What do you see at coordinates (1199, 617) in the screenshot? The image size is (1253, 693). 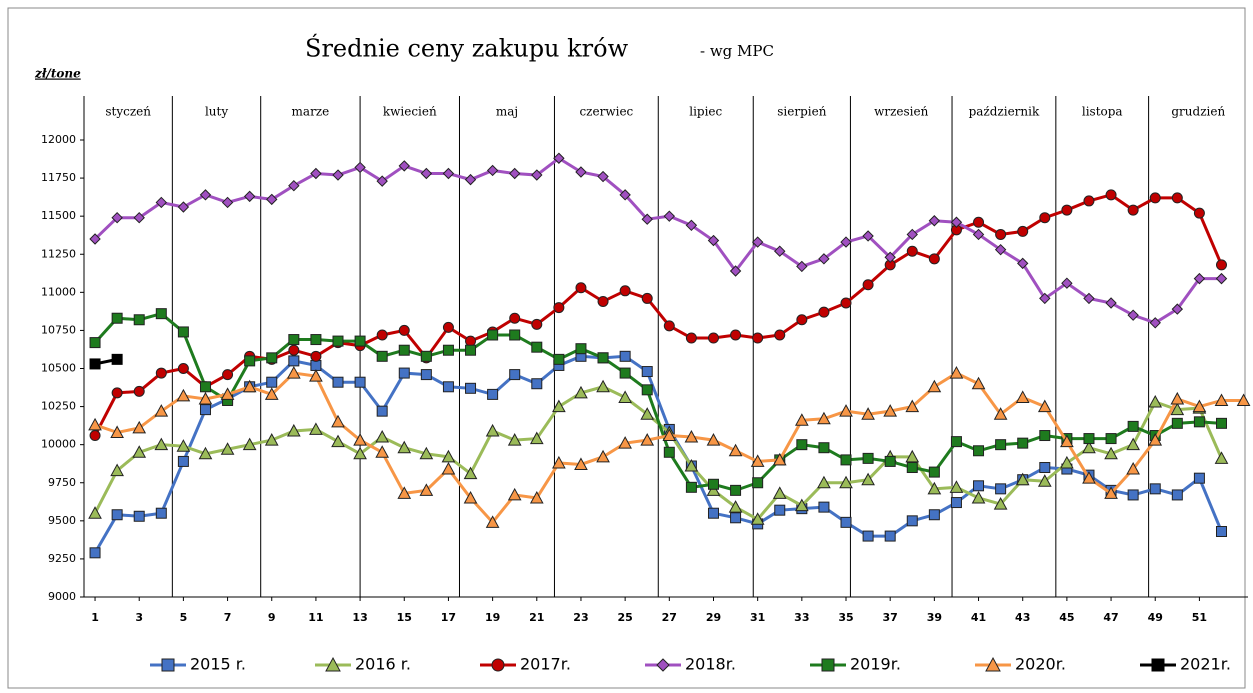 I see `x-tick-label: 51` at bounding box center [1199, 617].